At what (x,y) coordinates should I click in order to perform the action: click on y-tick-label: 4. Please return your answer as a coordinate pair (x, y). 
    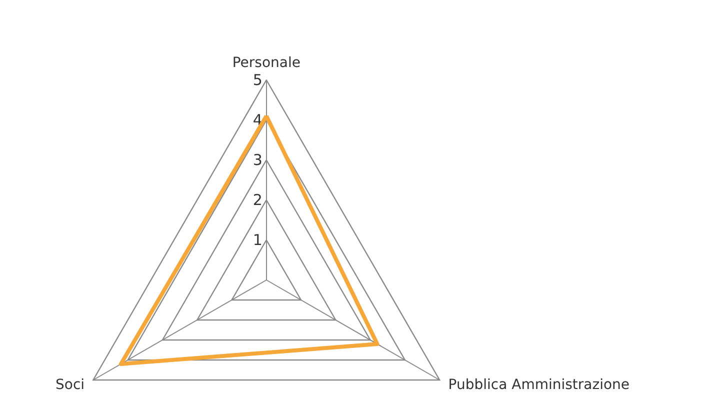
    Looking at the image, I should click on (257, 120).